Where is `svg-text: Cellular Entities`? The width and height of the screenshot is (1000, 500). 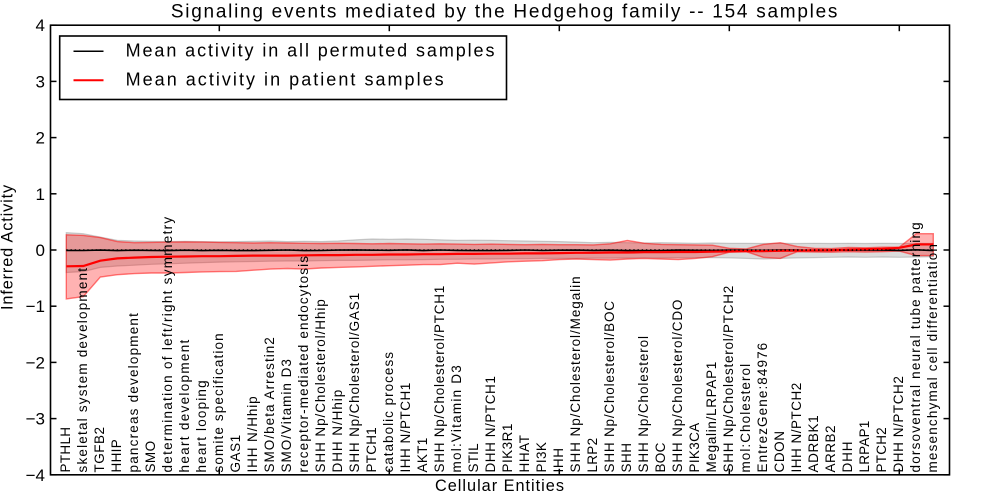 svg-text: Cellular Entities is located at coordinates (500, 486).